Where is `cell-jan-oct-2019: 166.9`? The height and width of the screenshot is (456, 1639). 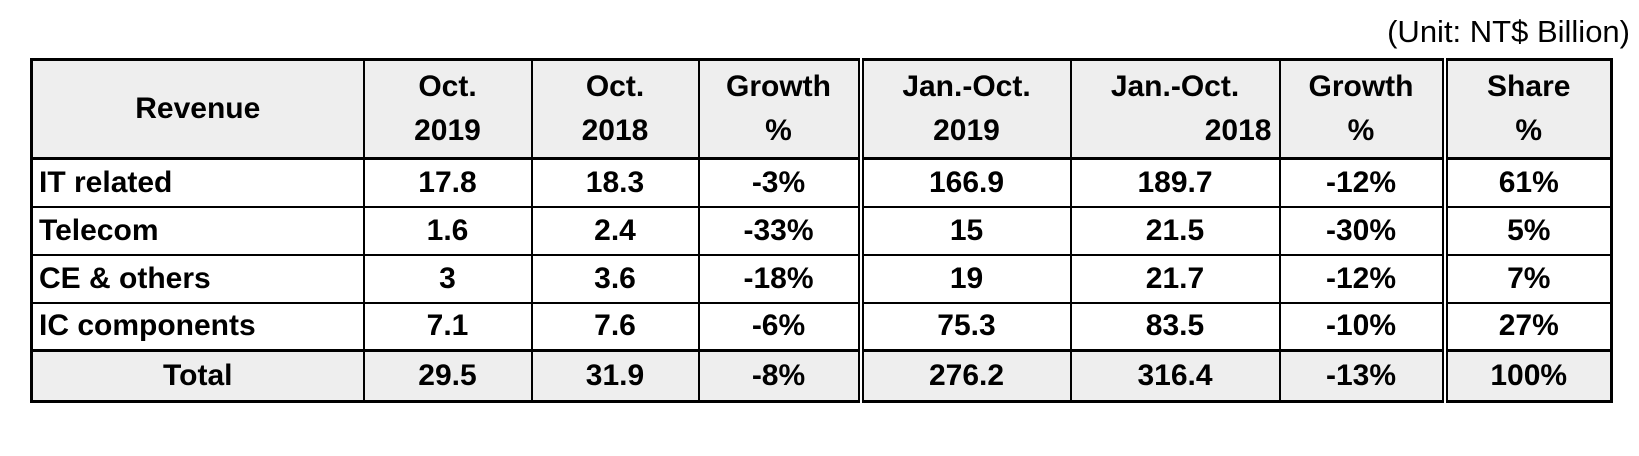
cell-jan-oct-2019: 166.9 is located at coordinates (964, 182).